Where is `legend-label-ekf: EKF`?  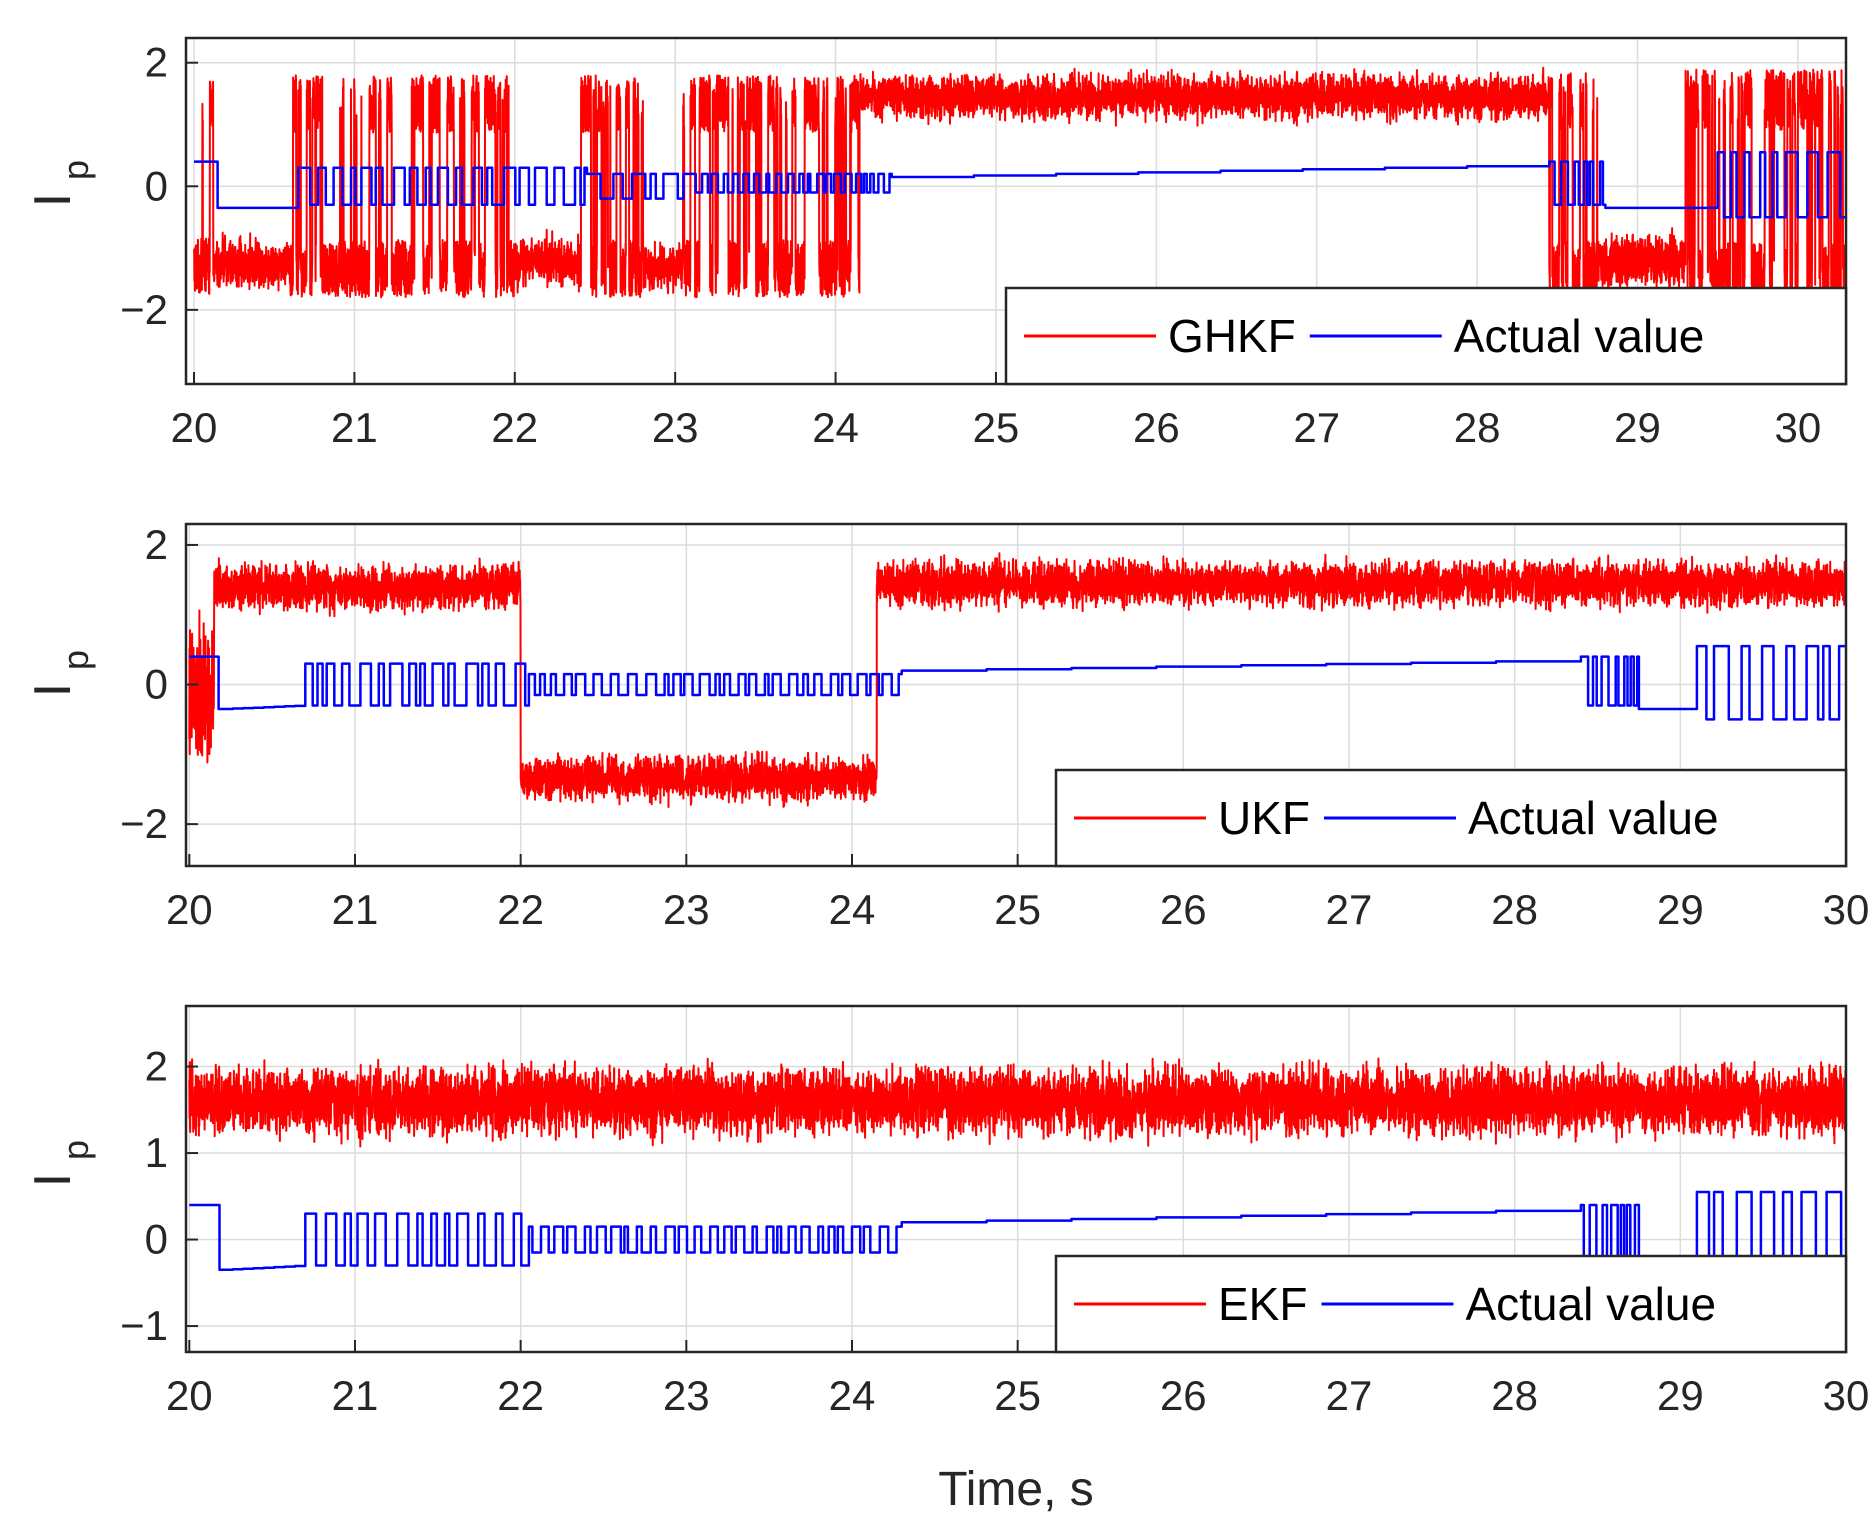 legend-label-ekf: EKF is located at coordinates (1262, 1304).